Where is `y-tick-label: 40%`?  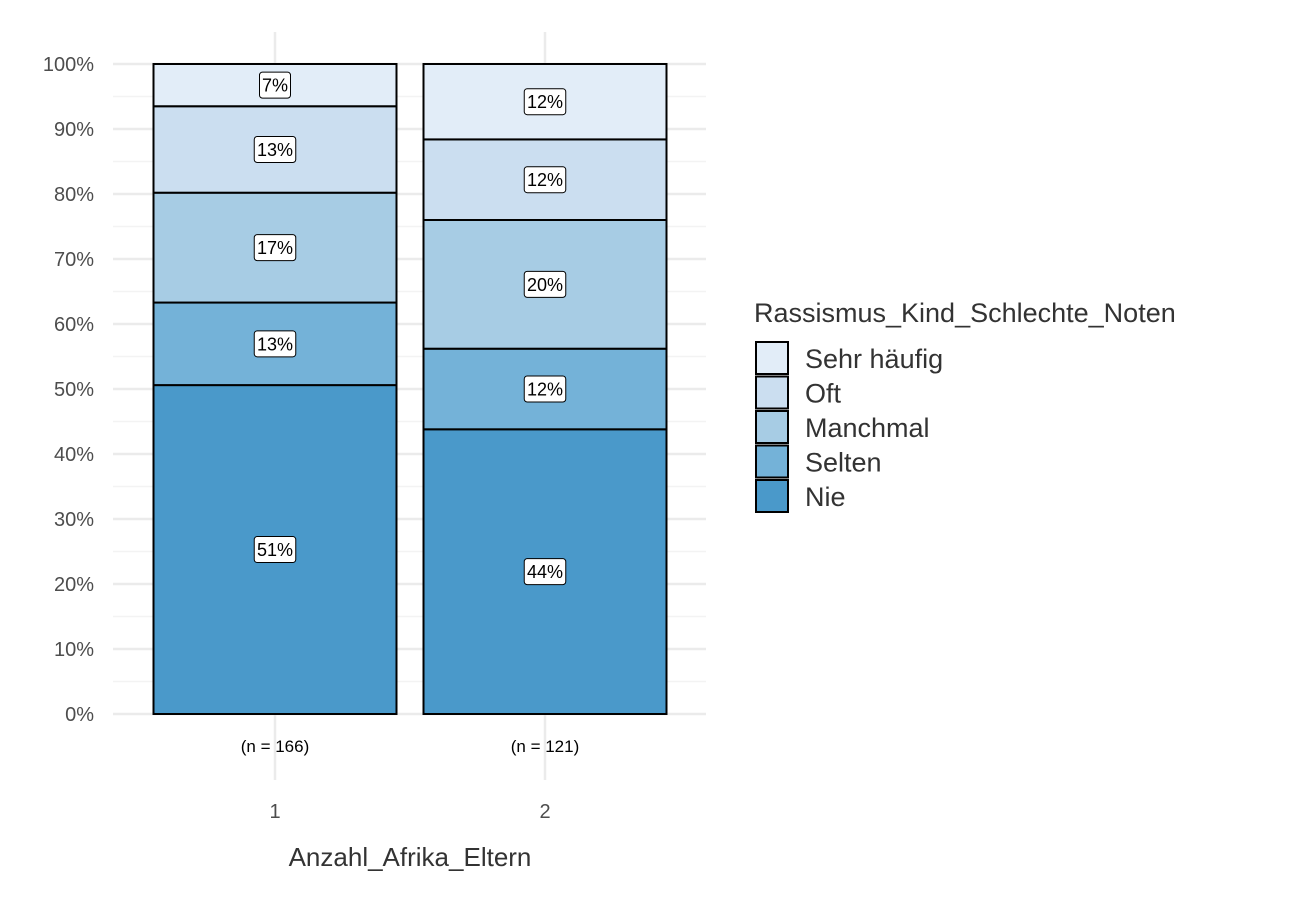 y-tick-label: 40% is located at coordinates (74, 455).